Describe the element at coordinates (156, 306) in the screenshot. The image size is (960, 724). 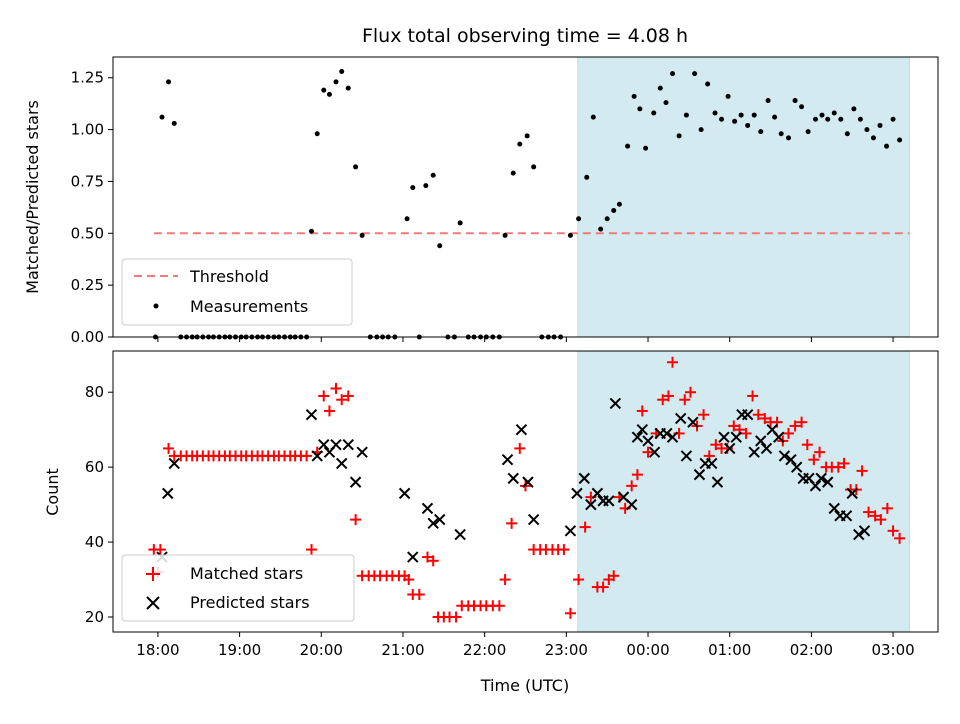
I see `legend-measurements-swatch` at that location.